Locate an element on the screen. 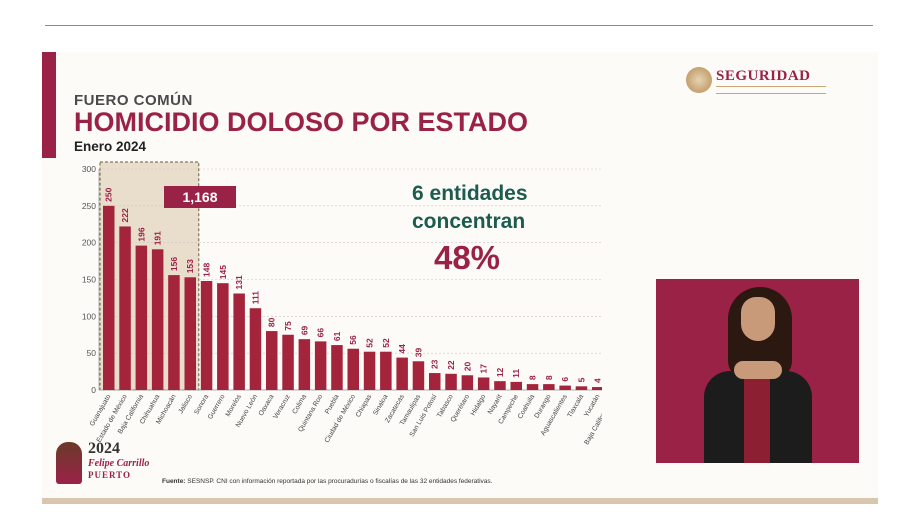 The height and width of the screenshot is (525, 920). y-tick-label: 50 is located at coordinates (92, 353).